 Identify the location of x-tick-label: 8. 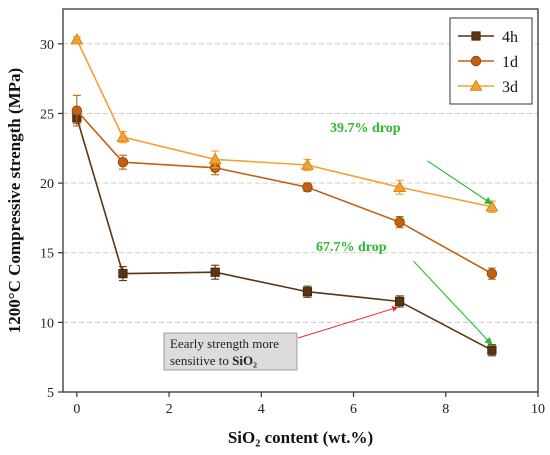
(445, 409).